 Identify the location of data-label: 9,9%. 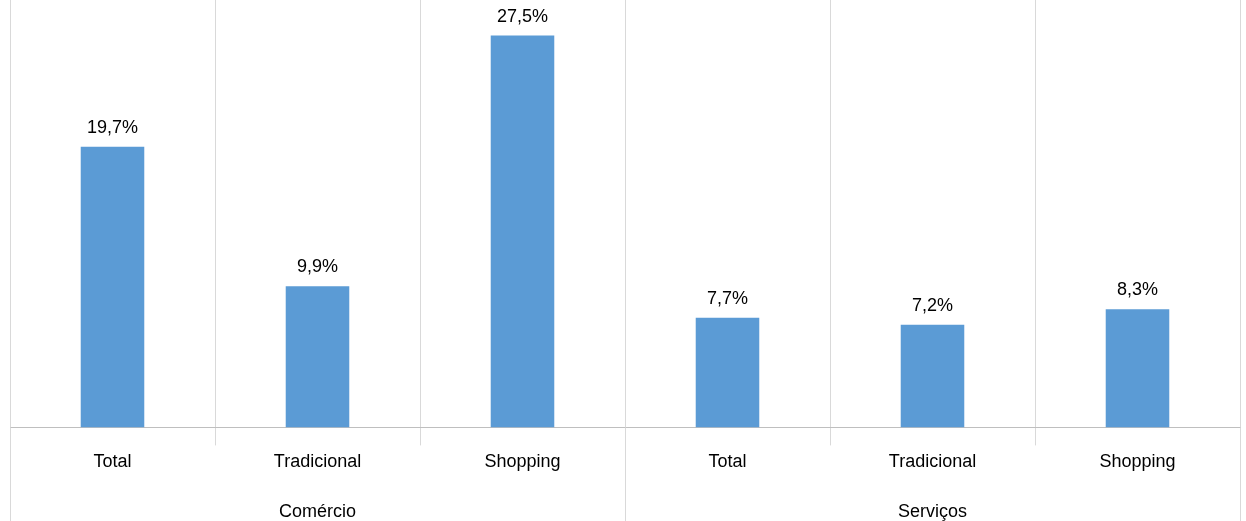
(317, 266).